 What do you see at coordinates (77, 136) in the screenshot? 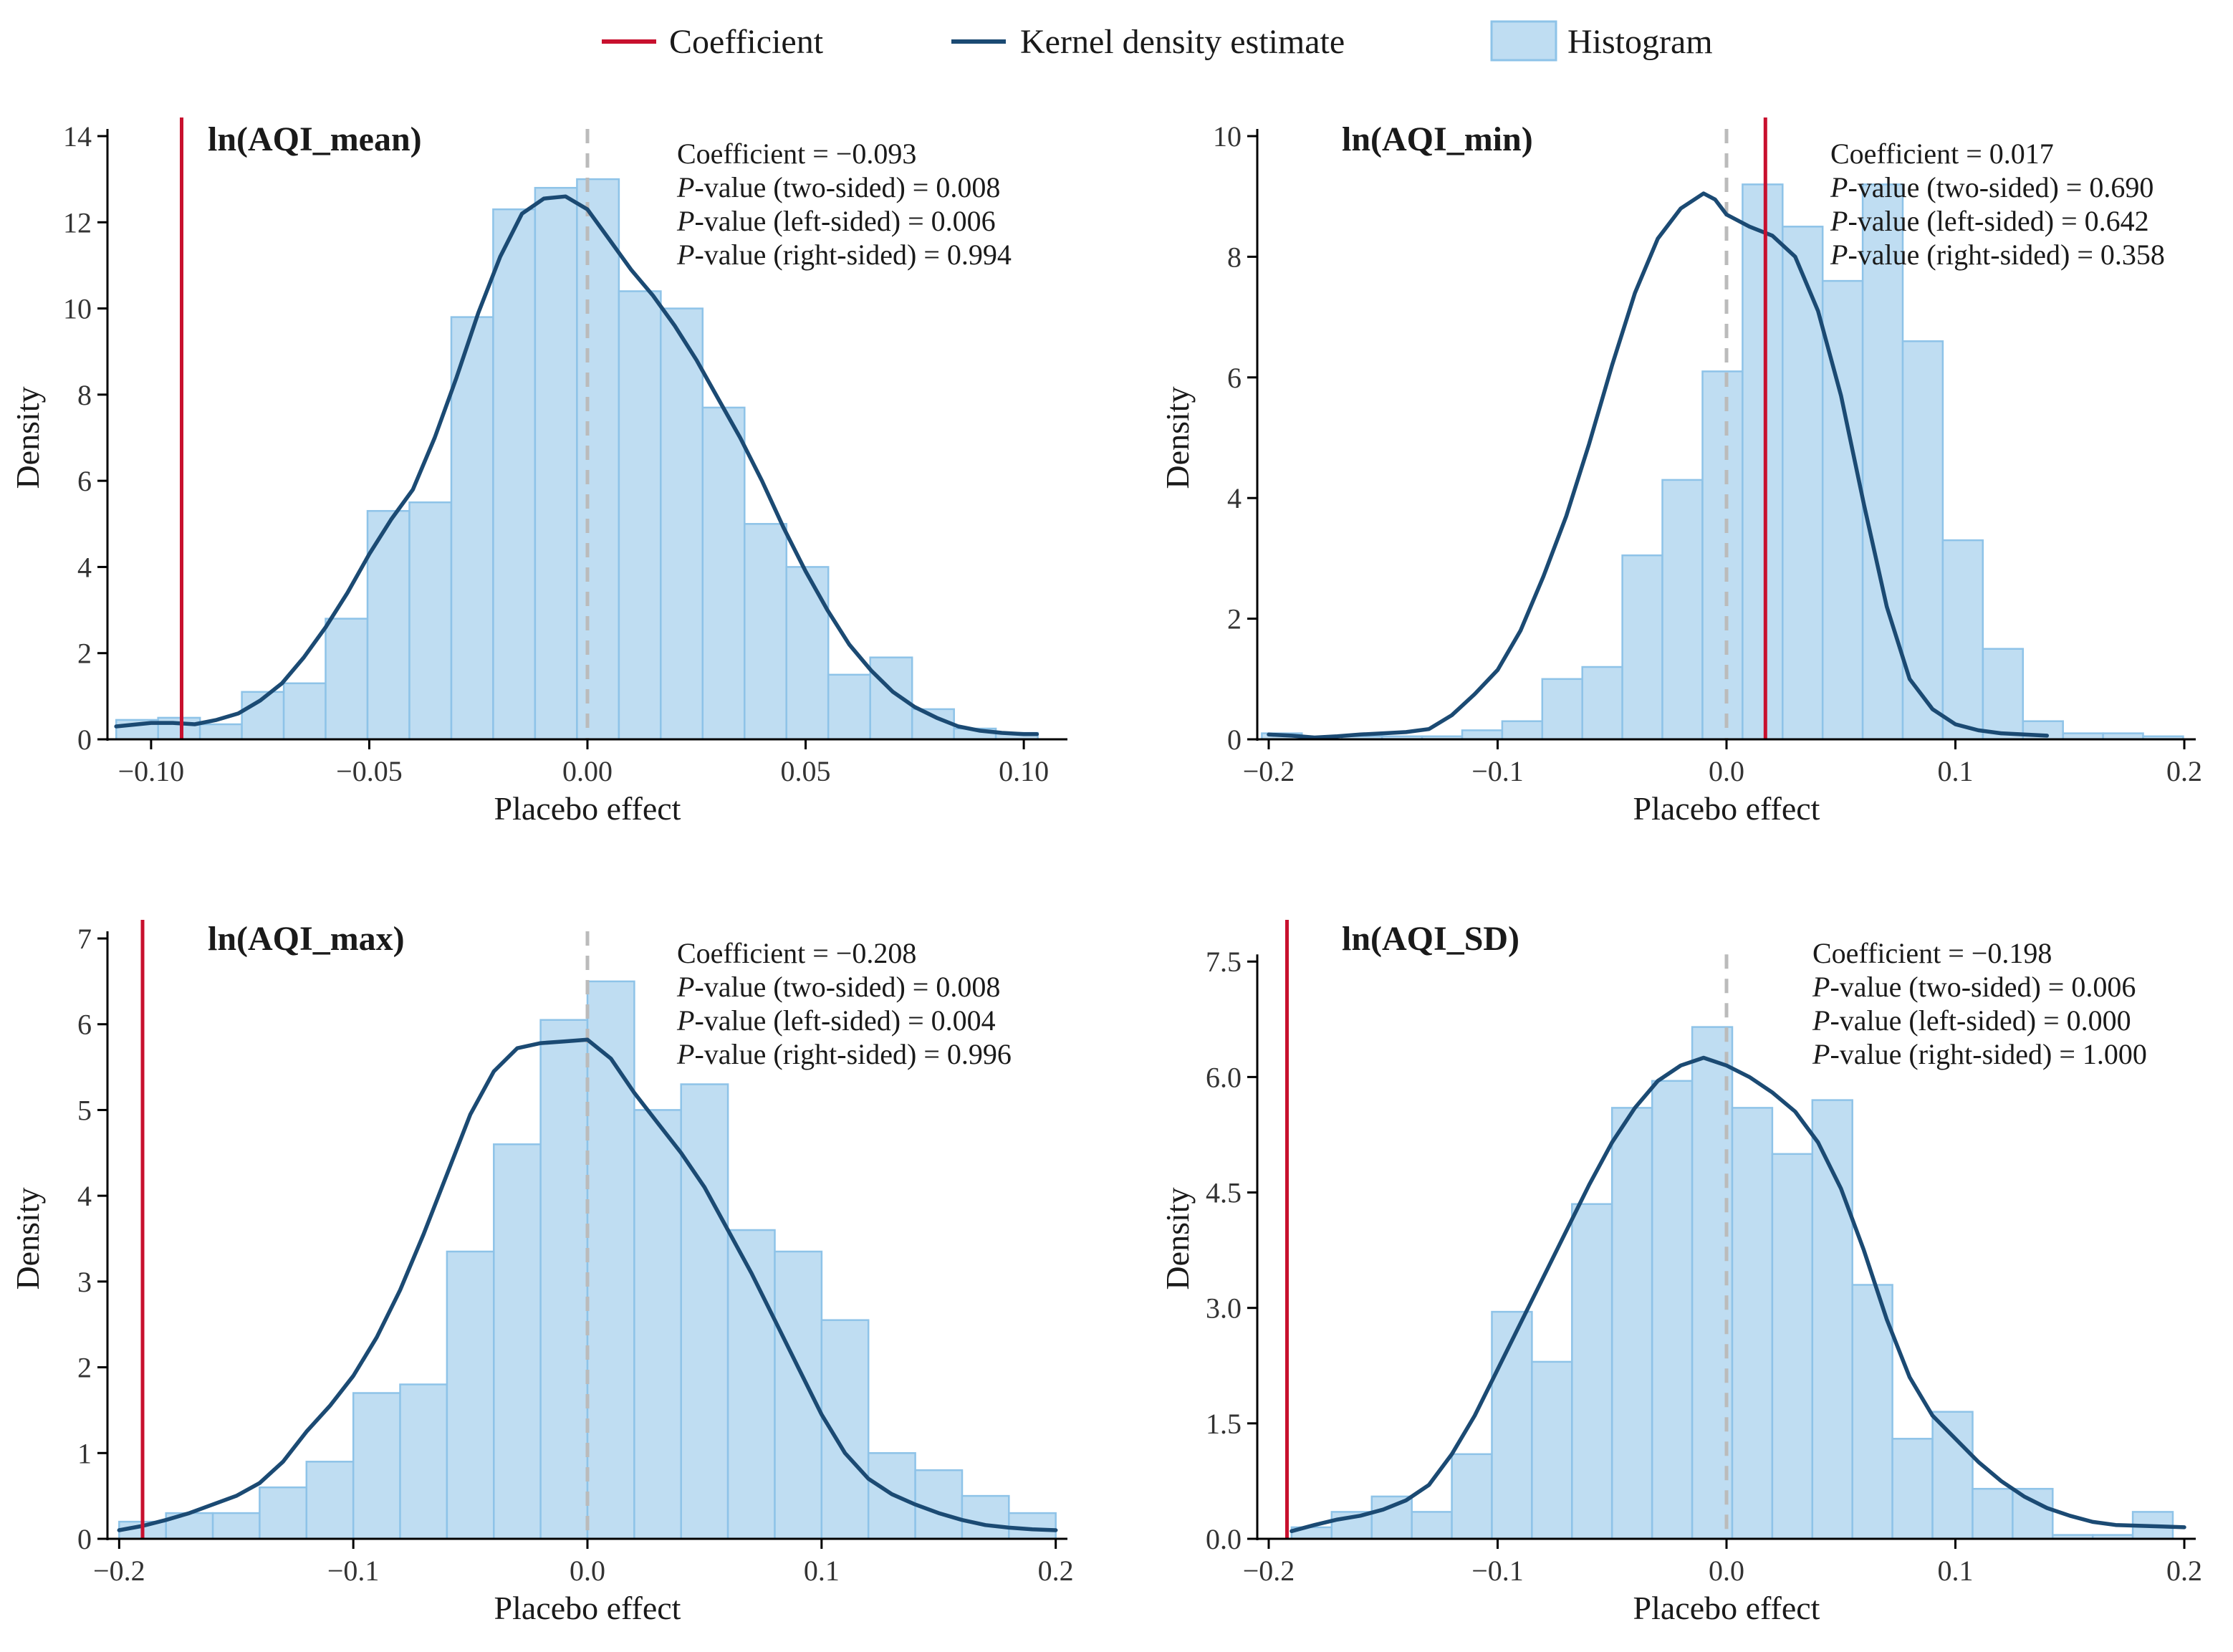
I see `y-tick-label: 14` at bounding box center [77, 136].